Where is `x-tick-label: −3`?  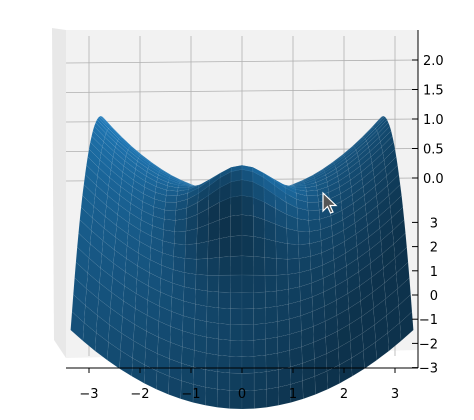 x-tick-label: −3 is located at coordinates (88, 394).